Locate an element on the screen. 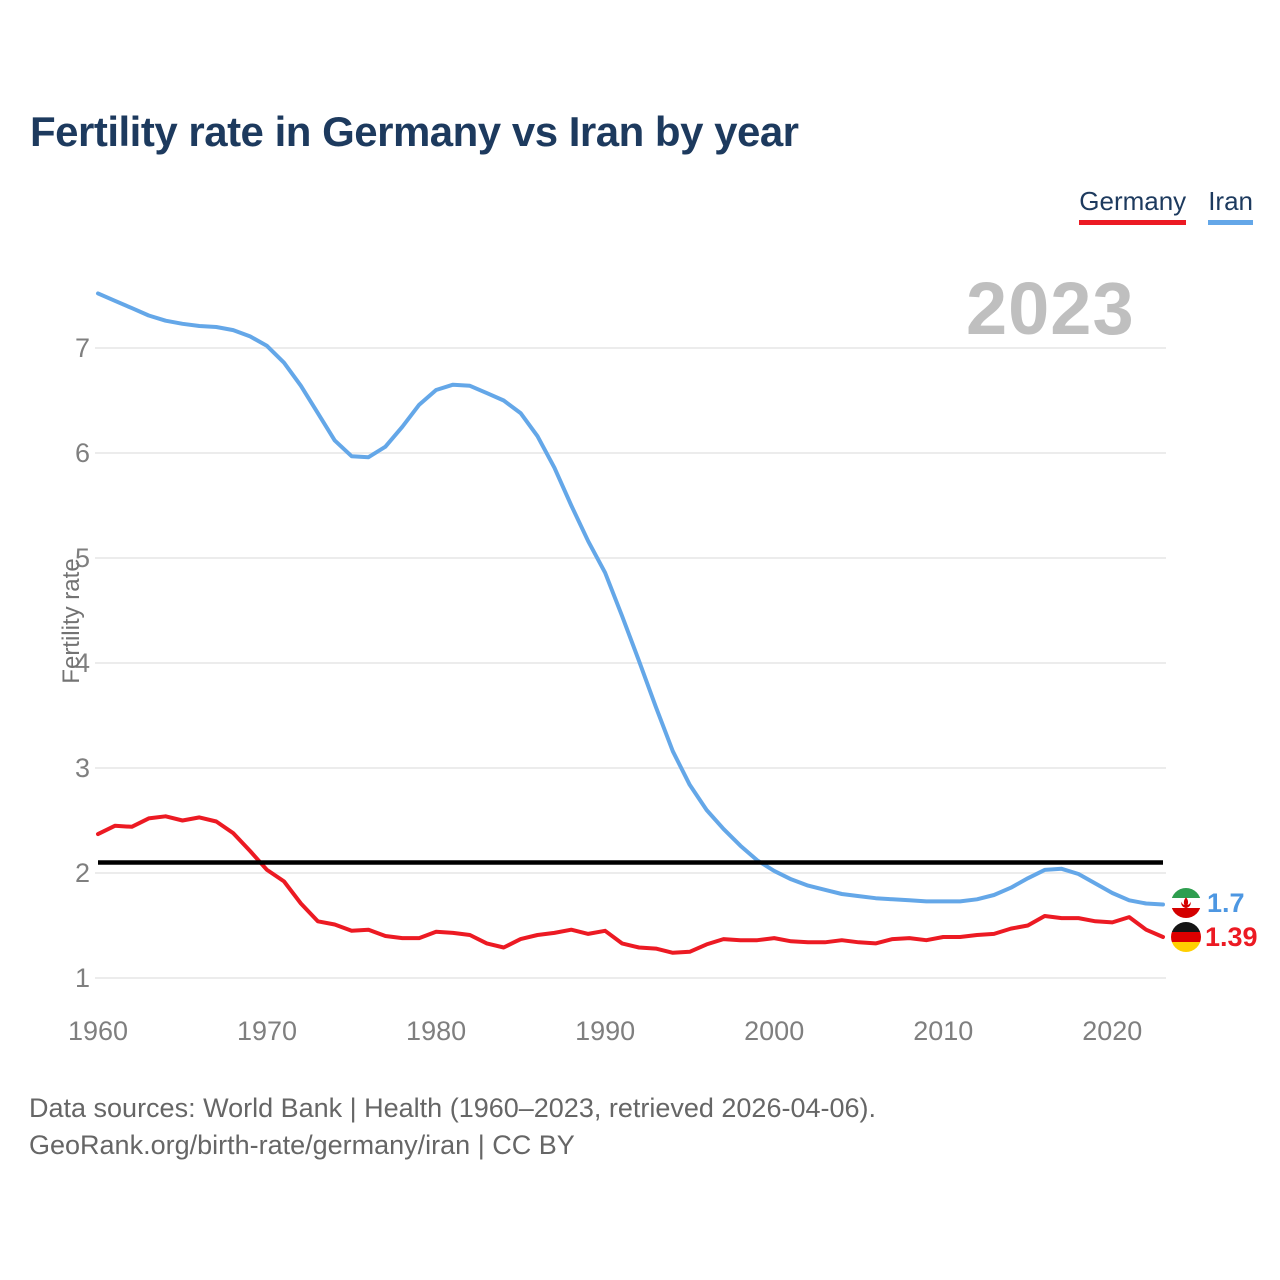 This screenshot has width=1280, height=1280. legend: Germany Iran is located at coordinates (1166, 205).